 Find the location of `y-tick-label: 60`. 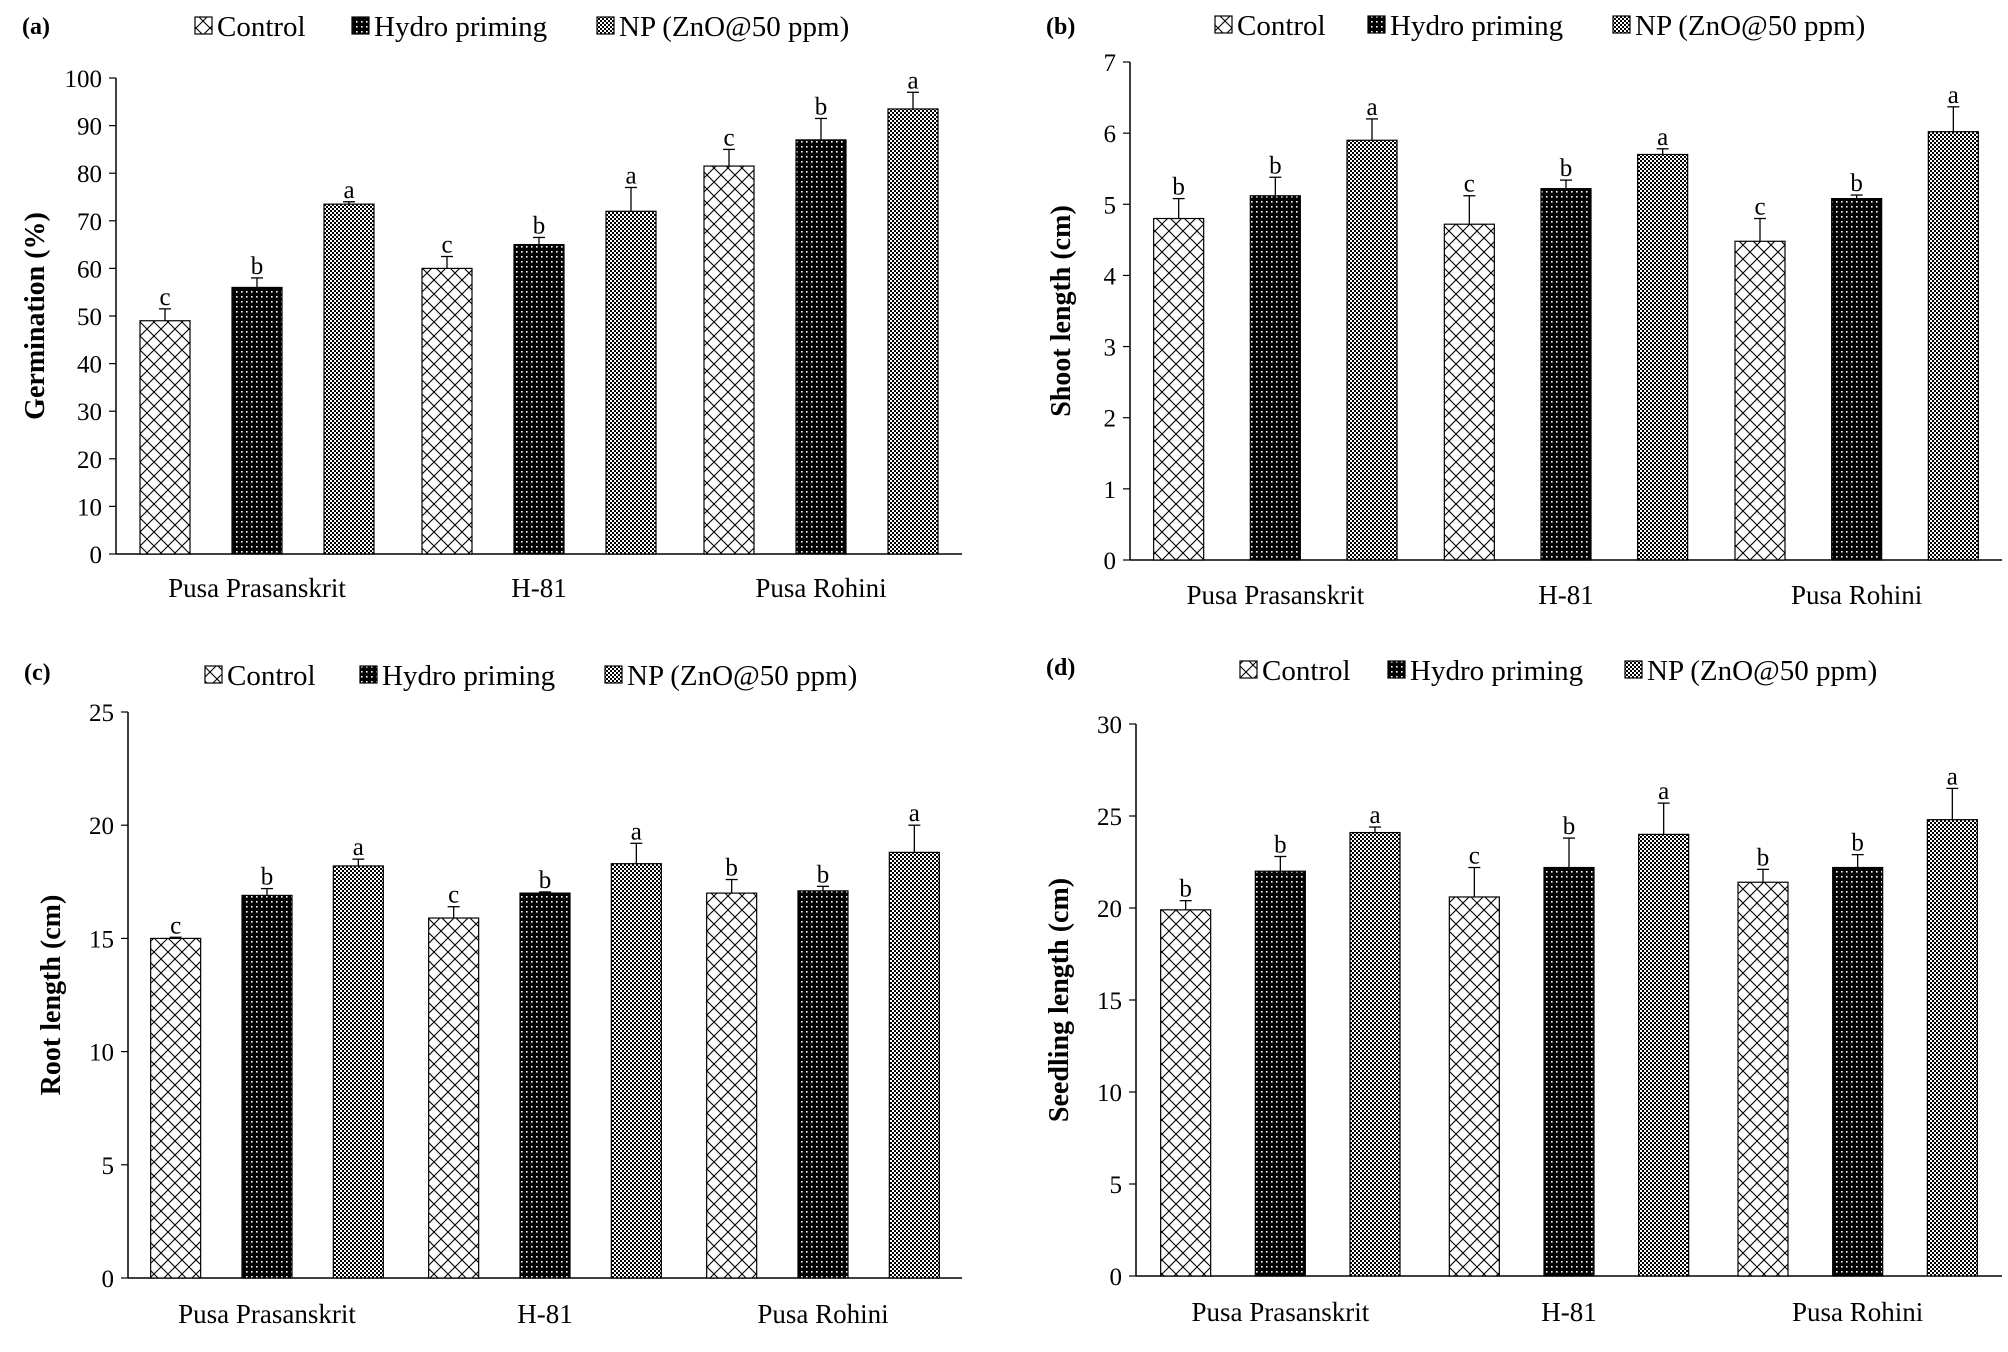

y-tick-label: 60 is located at coordinates (89, 269).